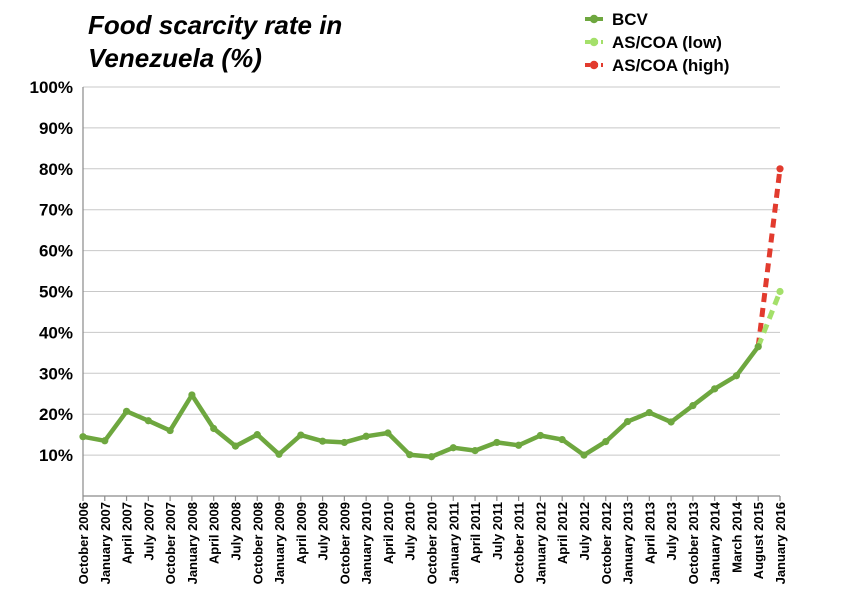 This screenshot has height=613, width=865. What do you see at coordinates (56, 128) in the screenshot?
I see `y-tick-label: 90%` at bounding box center [56, 128].